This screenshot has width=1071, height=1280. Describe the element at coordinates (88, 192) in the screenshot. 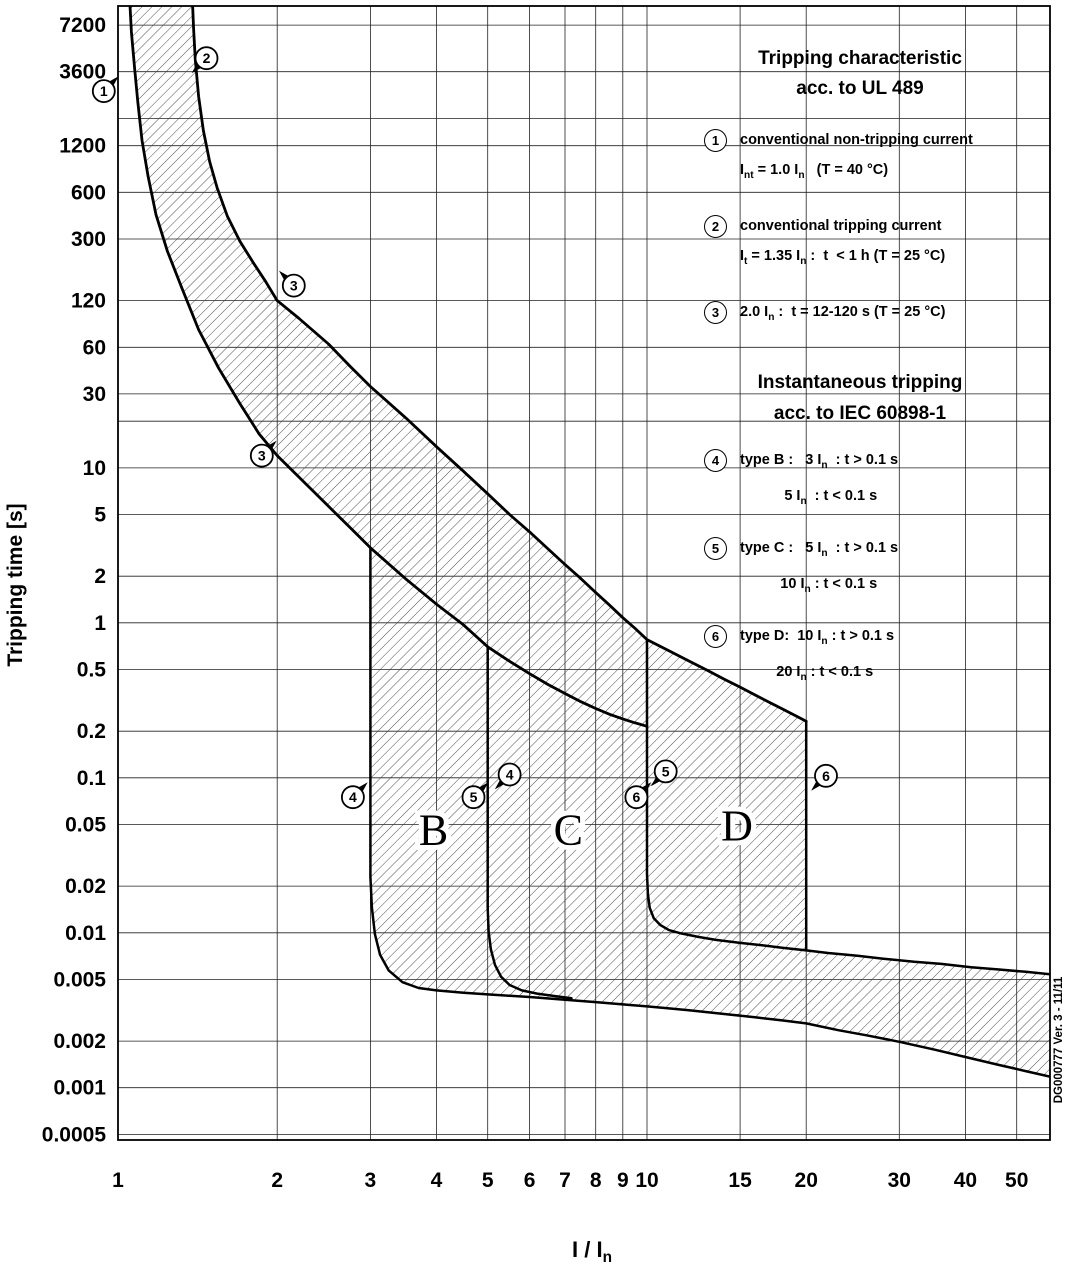

I see `svg-text: 600` at that location.